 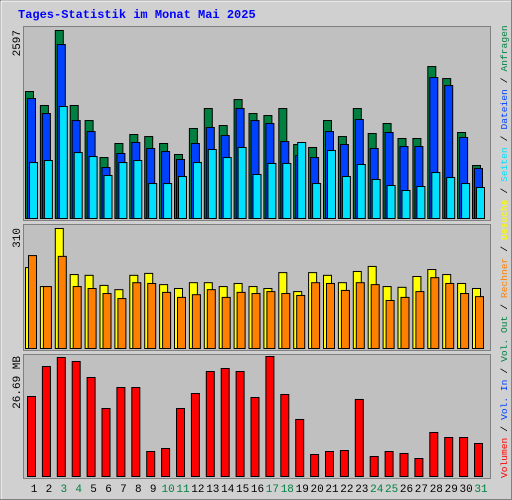 I want to click on x-tick-label: 22, so click(x=346, y=490).